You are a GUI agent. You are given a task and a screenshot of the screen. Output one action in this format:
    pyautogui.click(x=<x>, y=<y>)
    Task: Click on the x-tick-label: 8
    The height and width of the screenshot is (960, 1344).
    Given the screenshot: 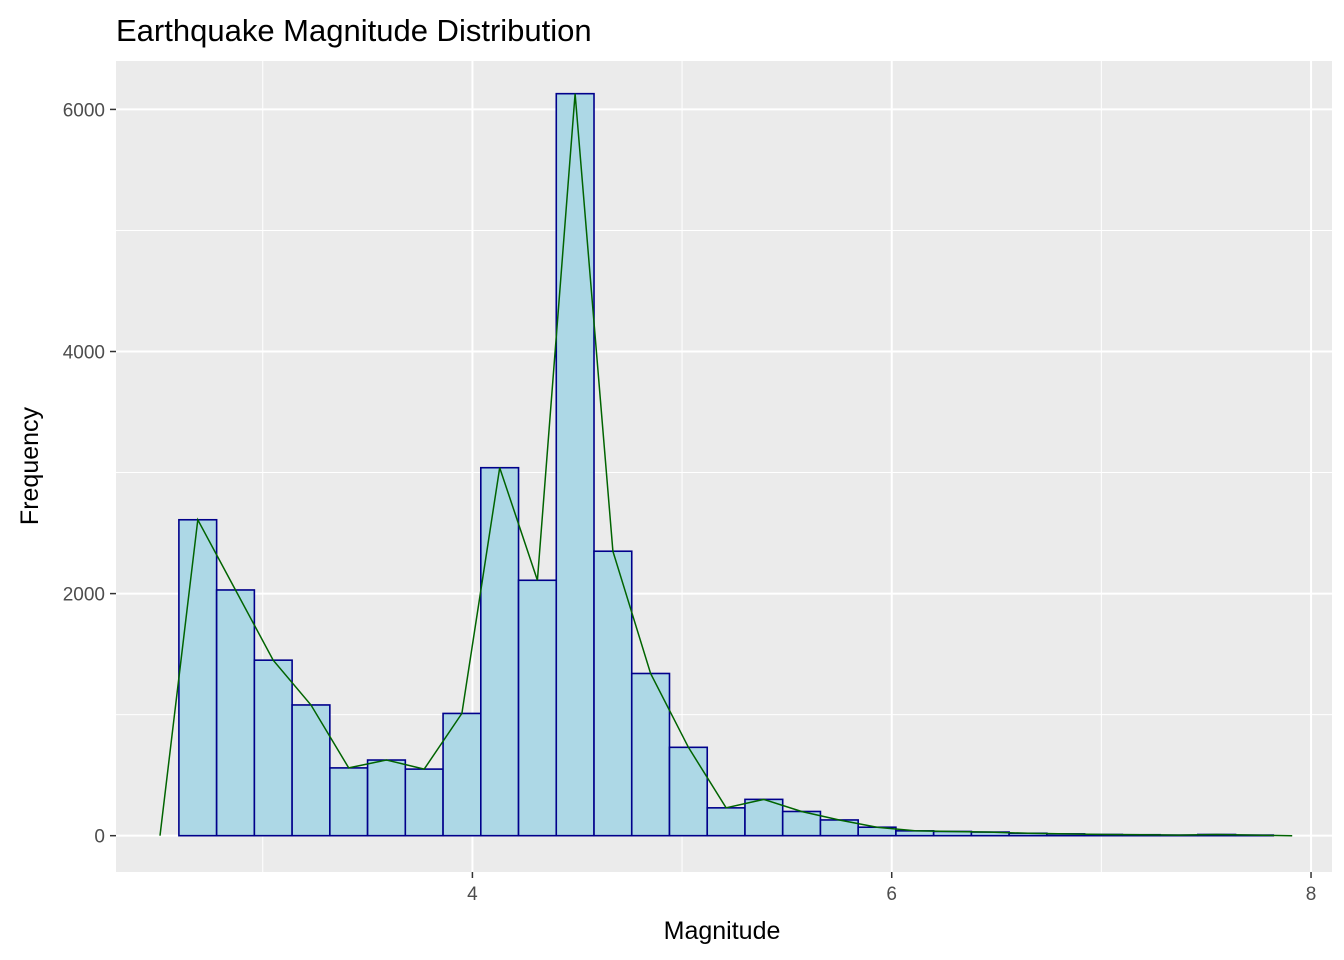 What is the action you would take?
    pyautogui.click(x=1311, y=894)
    